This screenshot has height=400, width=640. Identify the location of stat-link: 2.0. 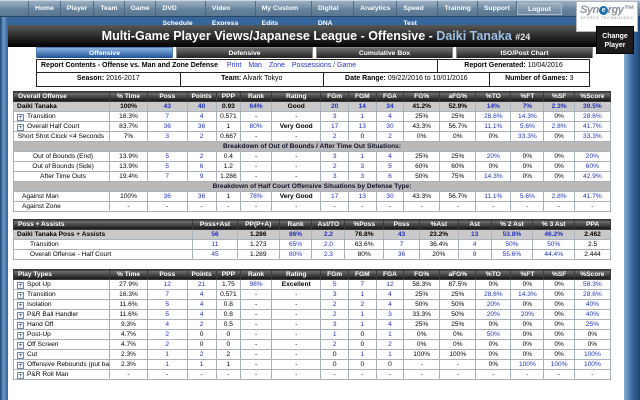
(328, 244).